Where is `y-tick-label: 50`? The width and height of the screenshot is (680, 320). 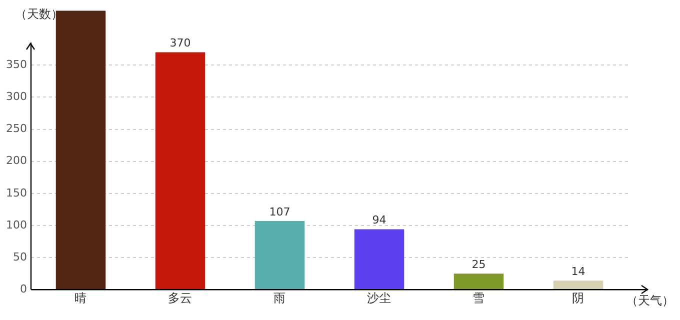
y-tick-label: 50 is located at coordinates (19, 257).